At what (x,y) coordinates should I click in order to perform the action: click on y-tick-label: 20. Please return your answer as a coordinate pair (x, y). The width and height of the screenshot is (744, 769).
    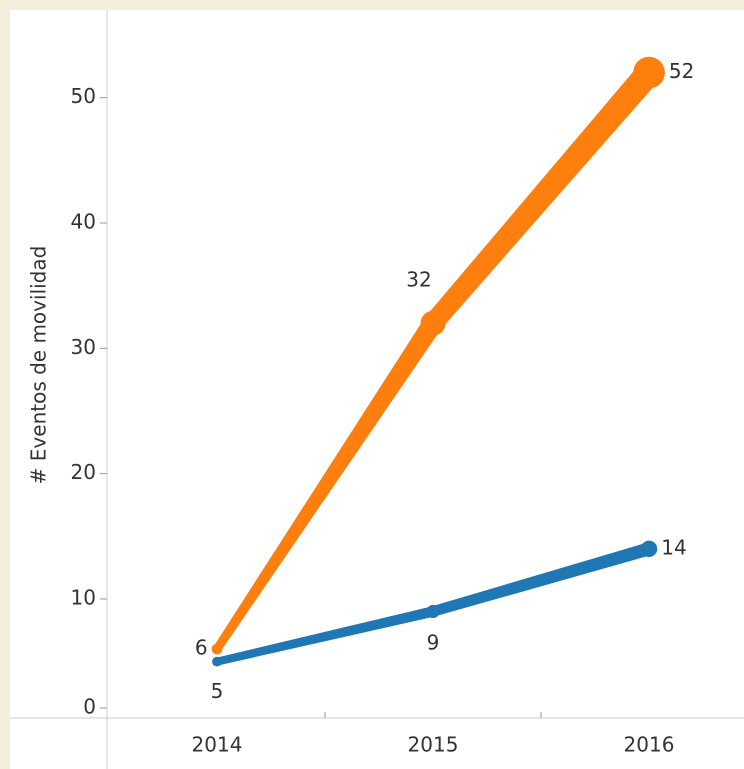
    Looking at the image, I should click on (83, 472).